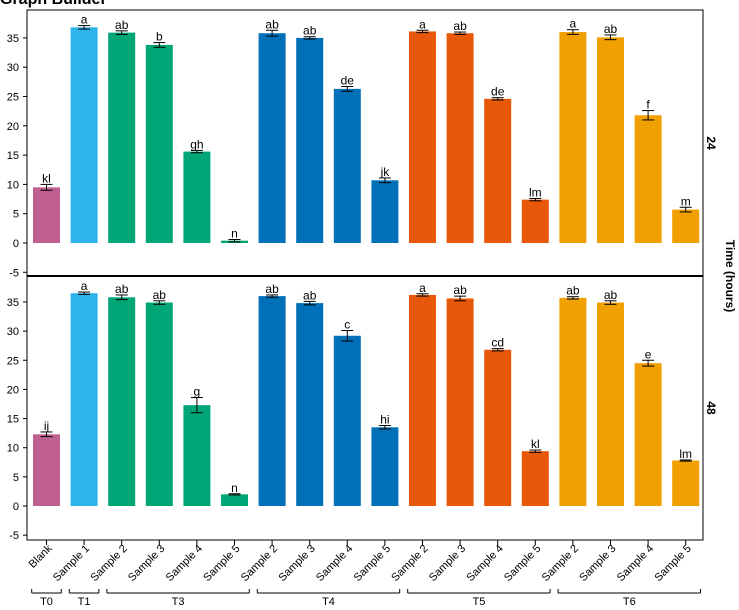  What do you see at coordinates (53, 4) in the screenshot?
I see `page-title: Graph Builder` at bounding box center [53, 4].